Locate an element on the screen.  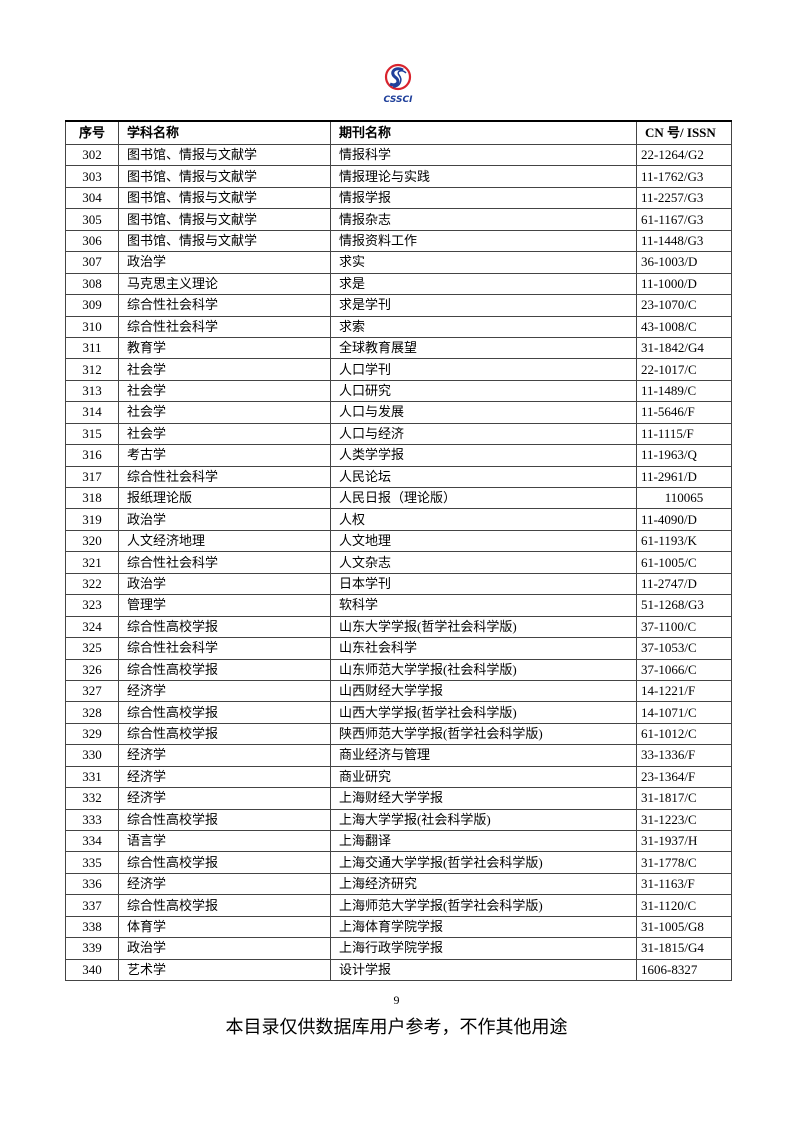
cell-cn-issn: 31-1005/G8 is located at coordinates (684, 927).